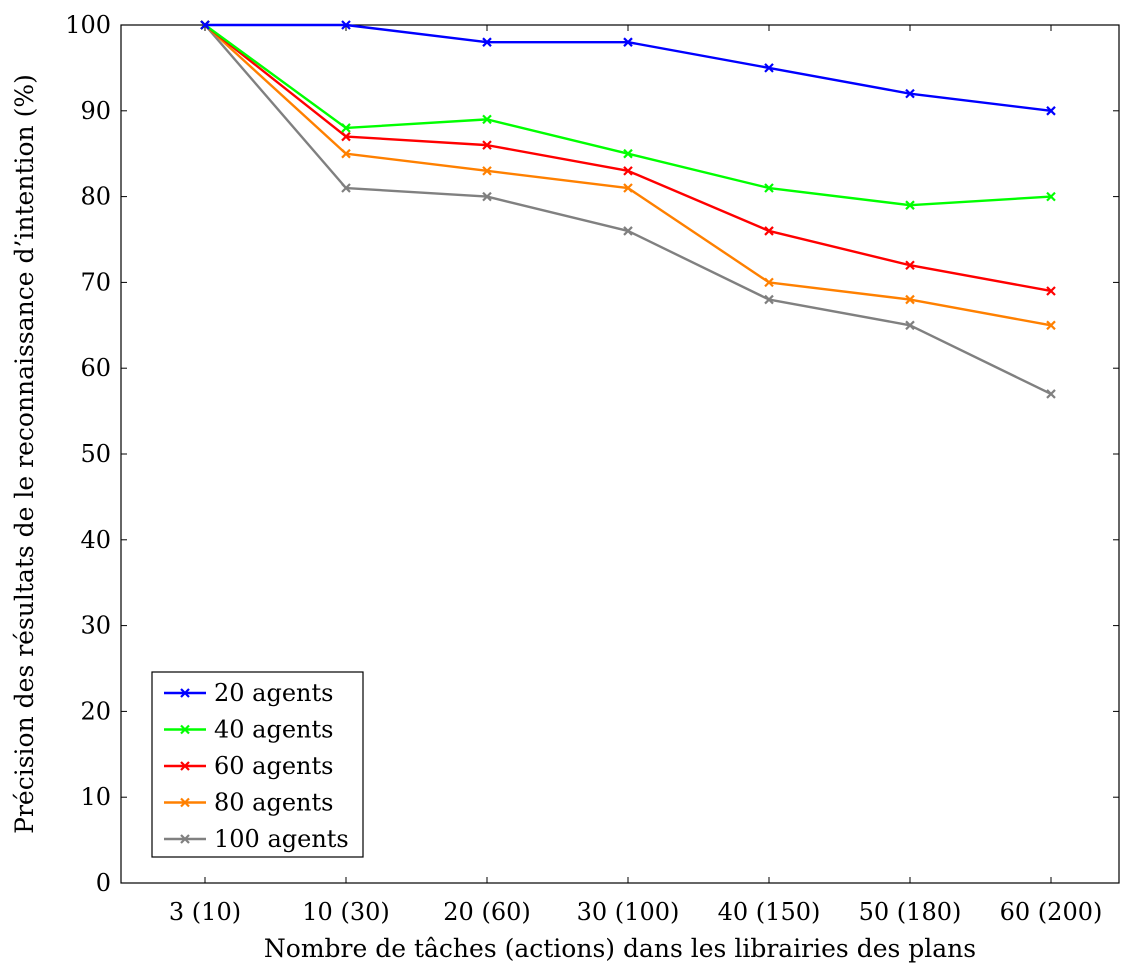 This screenshot has height=968, width=1132. I want to click on legend-label: 60 agents, so click(273, 766).